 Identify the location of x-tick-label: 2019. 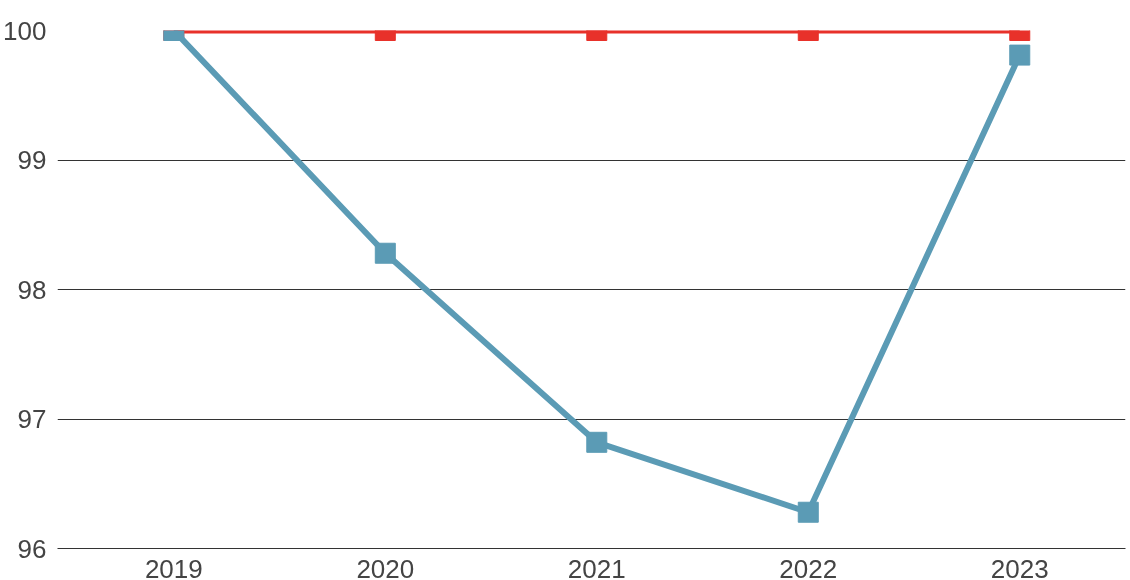
(173, 566).